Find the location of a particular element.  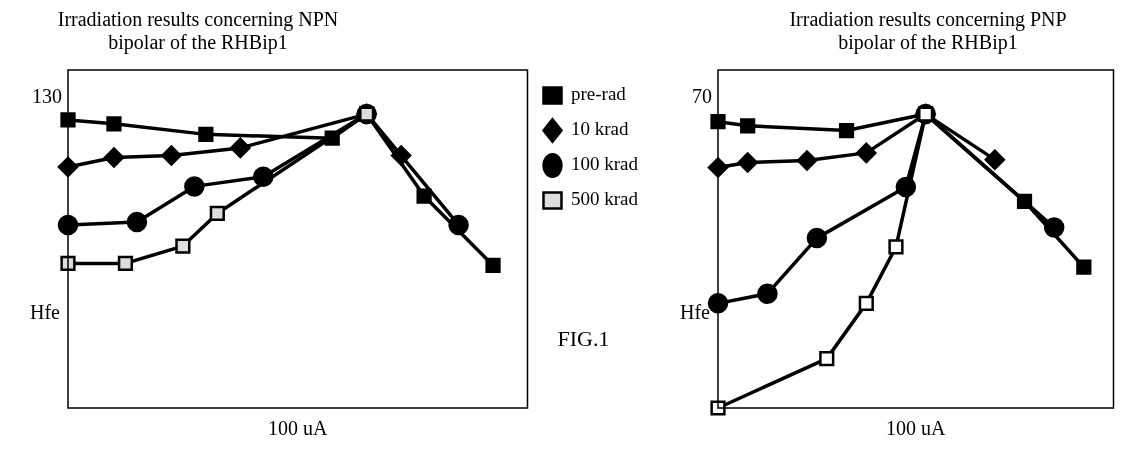

legend-label: pre-rad is located at coordinates (598, 94).